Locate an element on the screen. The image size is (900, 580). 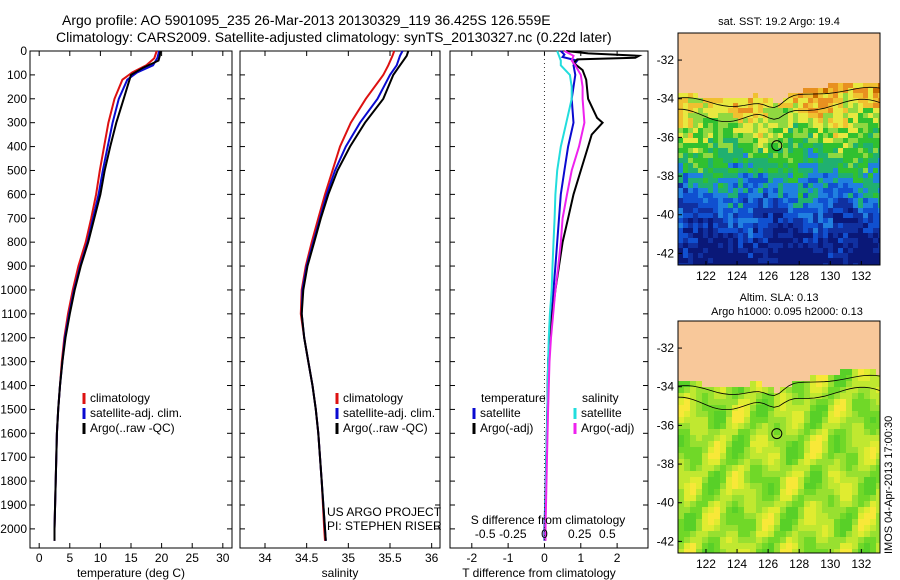
map-title: sat. SST: 19.2 Argo: 19.4 is located at coordinates (779, 22).